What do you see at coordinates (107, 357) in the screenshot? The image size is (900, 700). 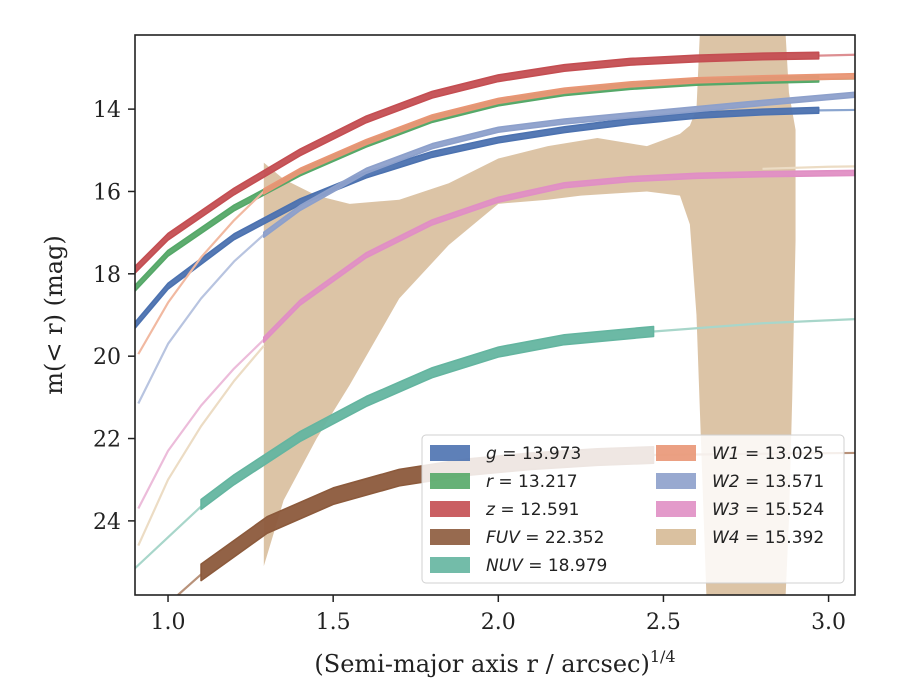 I see `y-tick-label: 20` at bounding box center [107, 357].